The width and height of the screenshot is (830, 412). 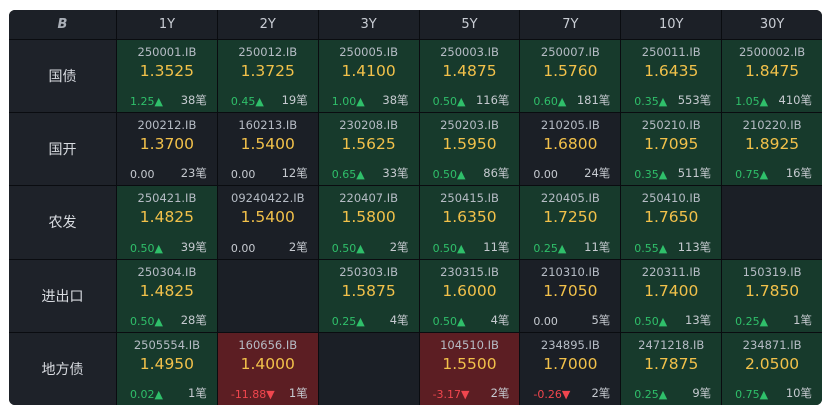 What do you see at coordinates (268, 344) in the screenshot?
I see `bond-code: 160656.IB` at bounding box center [268, 344].